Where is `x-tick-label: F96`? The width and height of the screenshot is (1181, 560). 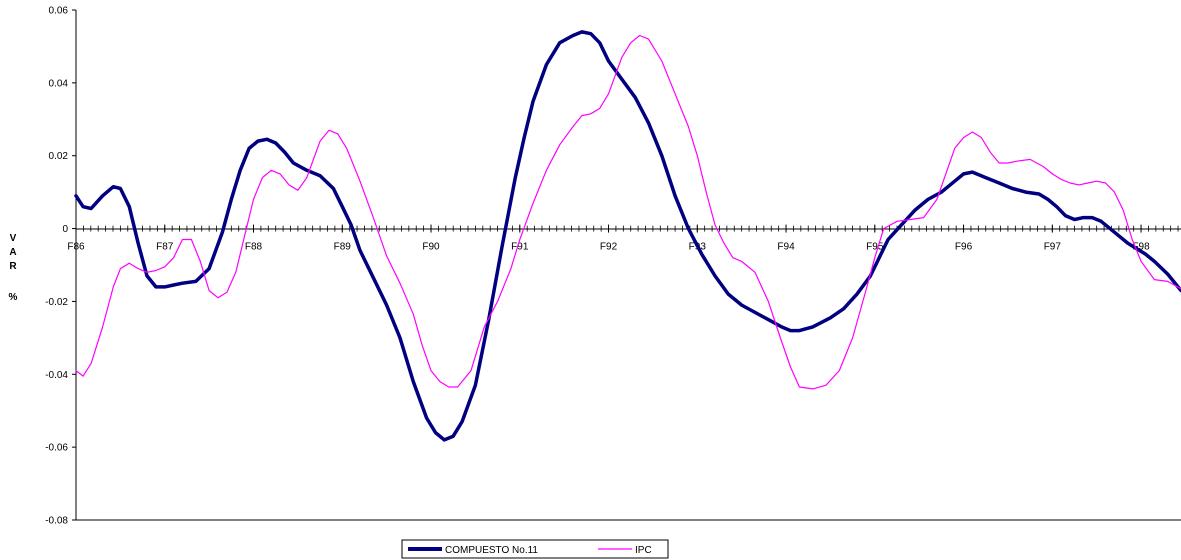
x-tick-label: F96 is located at coordinates (964, 247).